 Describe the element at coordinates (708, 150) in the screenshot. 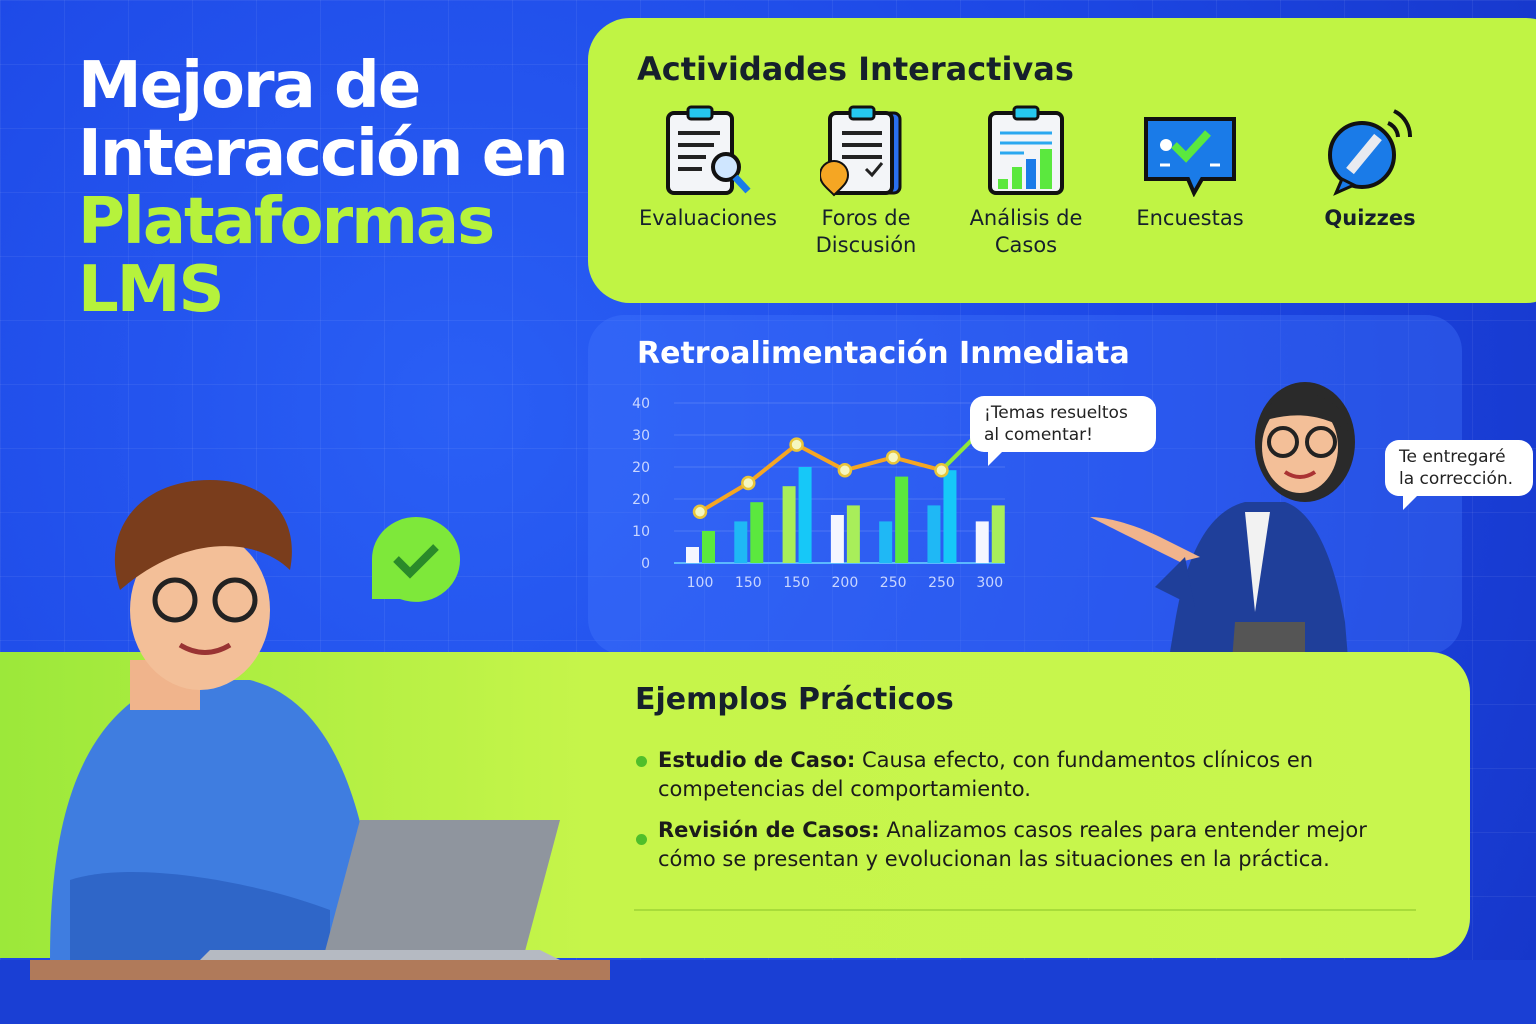

I see `clipboard-search-icon` at that location.